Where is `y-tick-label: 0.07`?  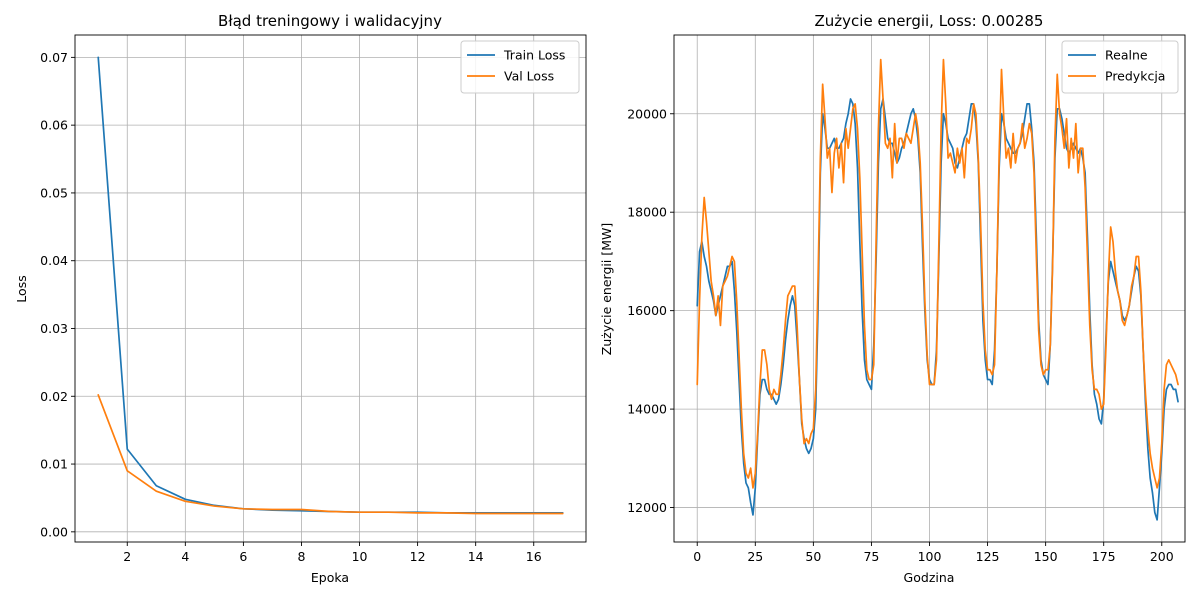 y-tick-label: 0.07 is located at coordinates (54, 57).